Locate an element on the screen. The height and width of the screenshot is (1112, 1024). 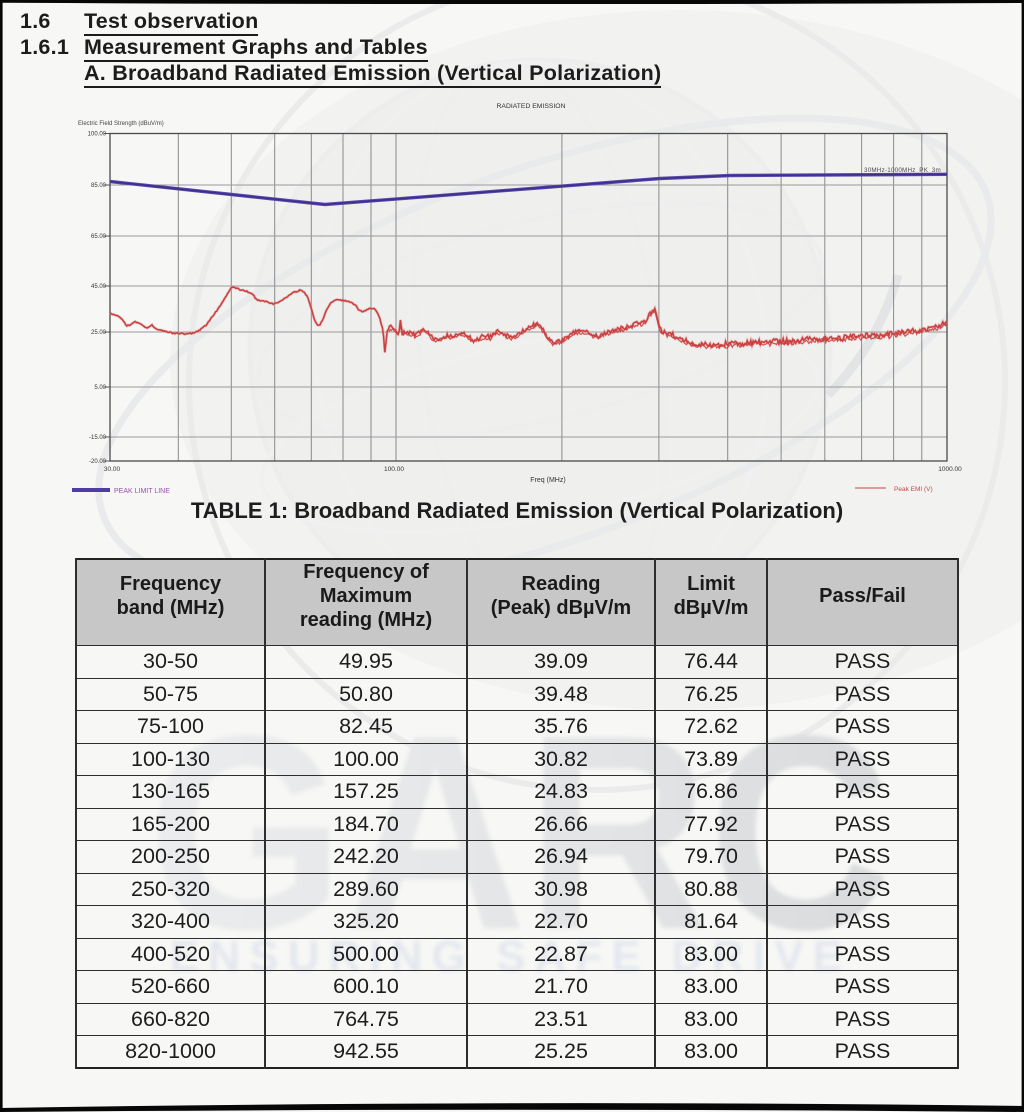
svg-text: 30.00 is located at coordinates (112, 469).